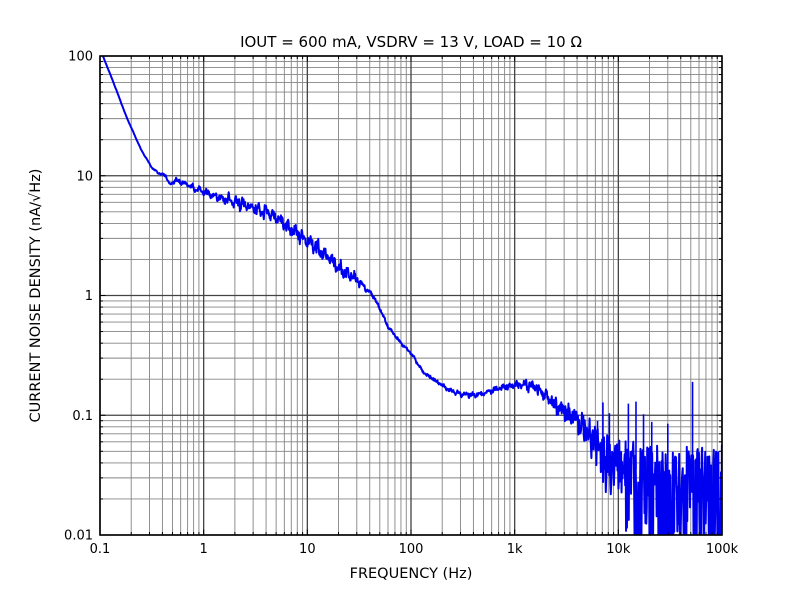 This screenshot has height=601, width=800. Describe the element at coordinates (411, 42) in the screenshot. I see `chart-title: IOUT = 600 mA, VSDRV = 13 V, LOAD = 10 Ω` at that location.